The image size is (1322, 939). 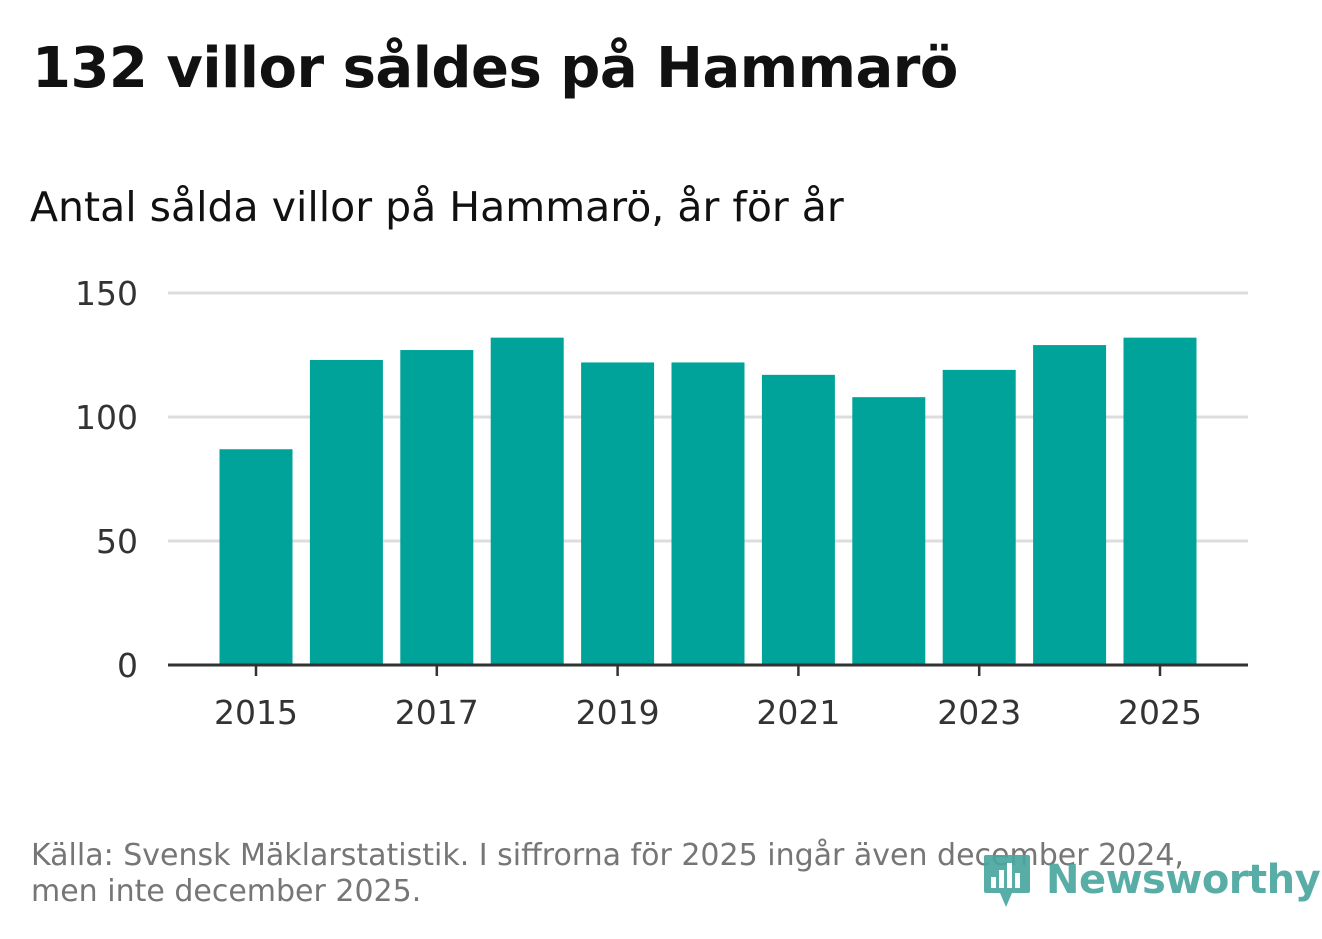 What do you see at coordinates (798, 519) in the screenshot?
I see `bar-2021` at bounding box center [798, 519].